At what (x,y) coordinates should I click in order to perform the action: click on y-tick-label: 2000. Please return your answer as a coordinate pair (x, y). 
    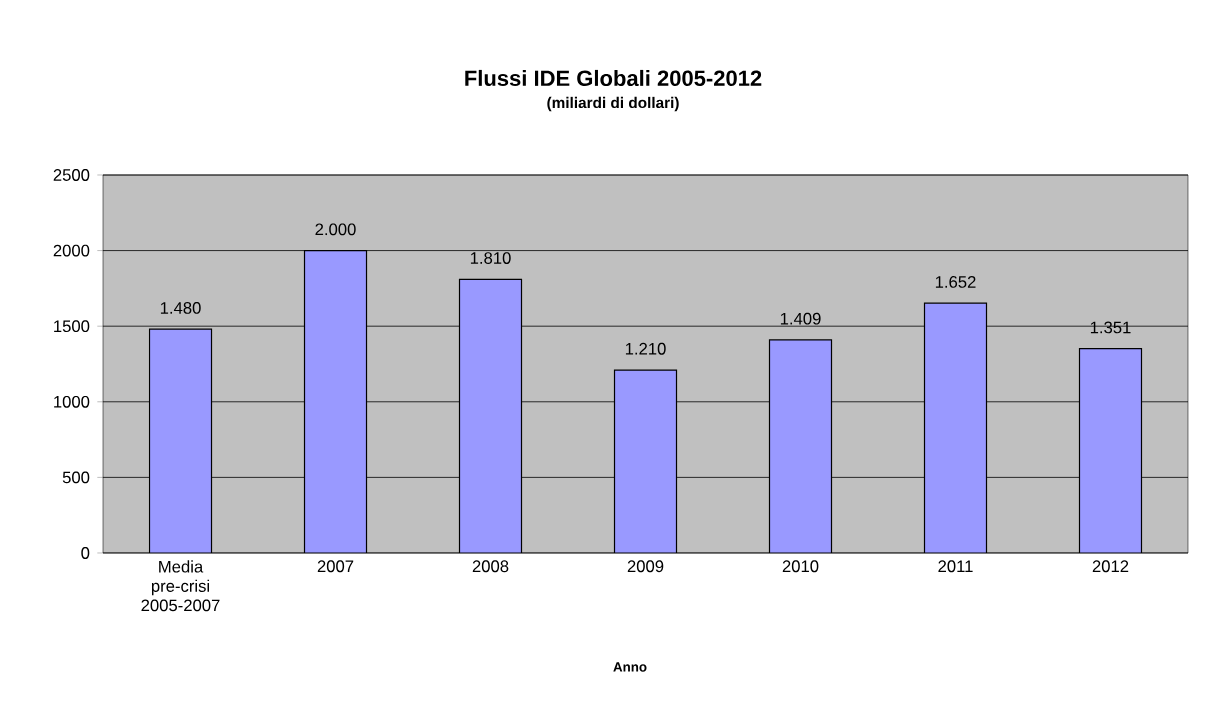
    Looking at the image, I should click on (71, 250).